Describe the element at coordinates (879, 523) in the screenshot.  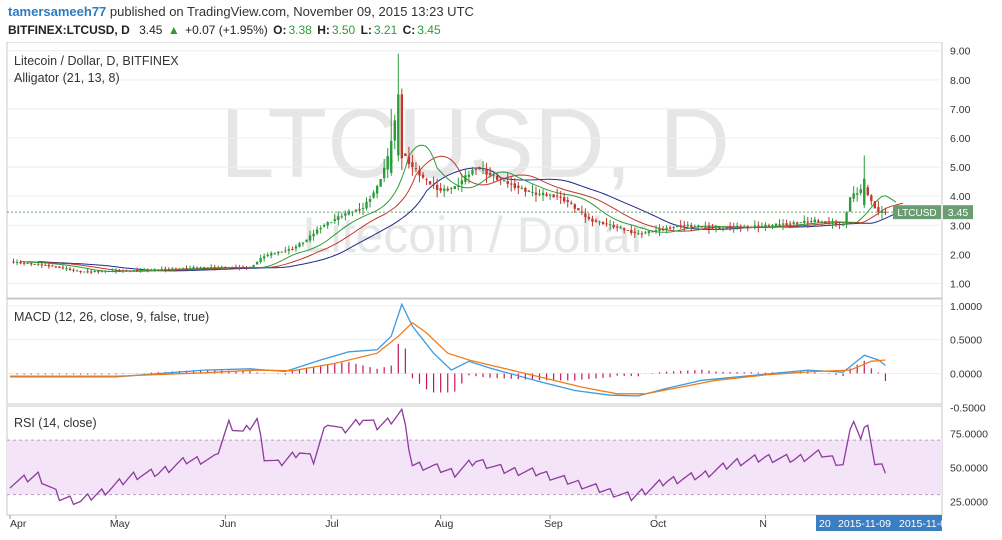
I see `date-tag` at that location.